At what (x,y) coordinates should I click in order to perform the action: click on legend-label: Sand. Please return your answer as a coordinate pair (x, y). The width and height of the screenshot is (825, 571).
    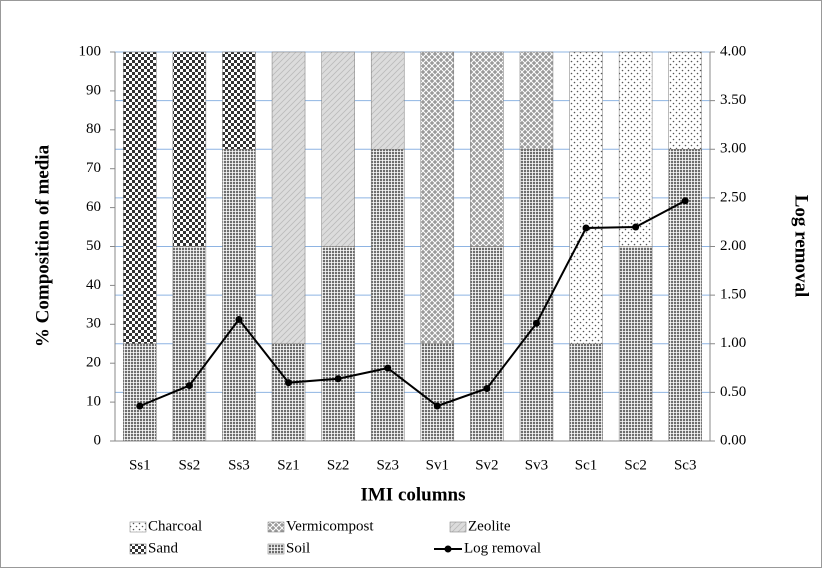
    Looking at the image, I should click on (163, 548).